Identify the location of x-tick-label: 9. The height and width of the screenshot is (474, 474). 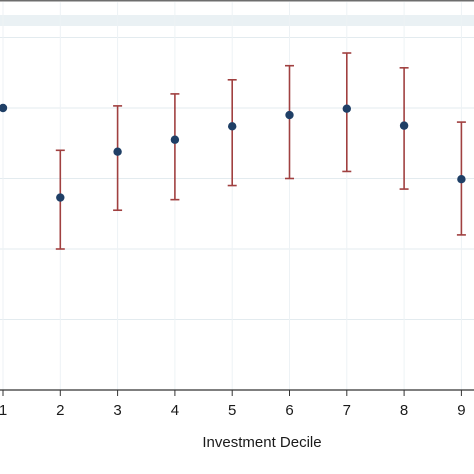
(461, 410).